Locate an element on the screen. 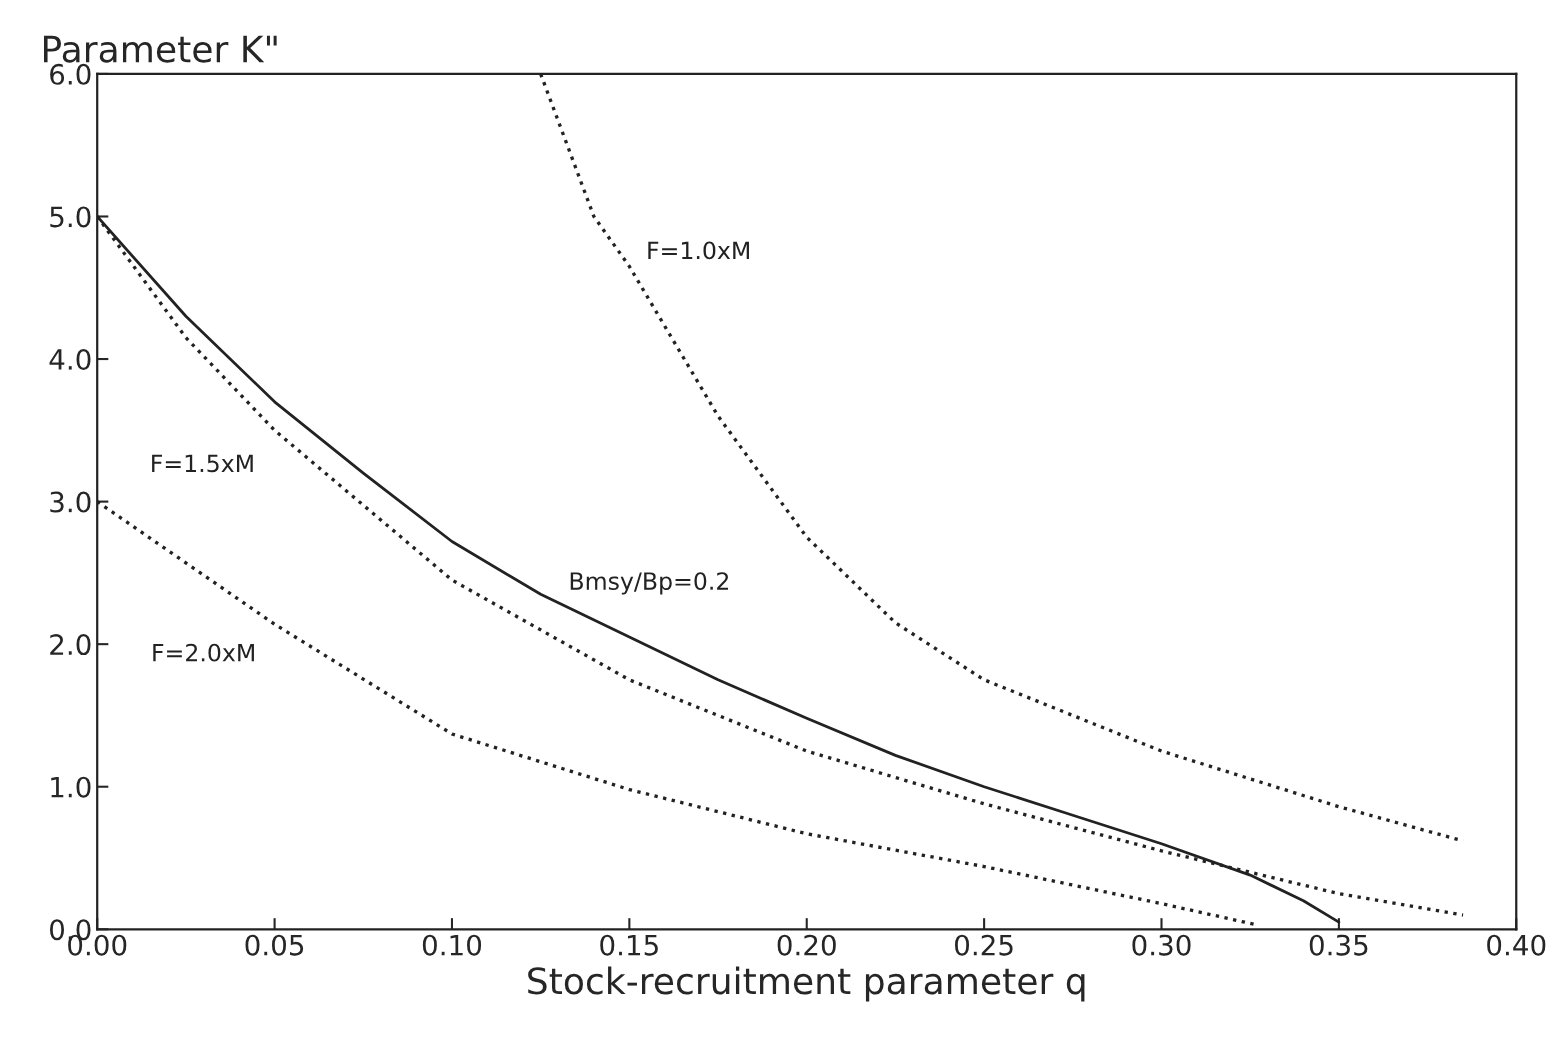 This screenshot has width=1568, height=1056. series-label: Bmsy/Bp=0.2 is located at coordinates (649, 583).